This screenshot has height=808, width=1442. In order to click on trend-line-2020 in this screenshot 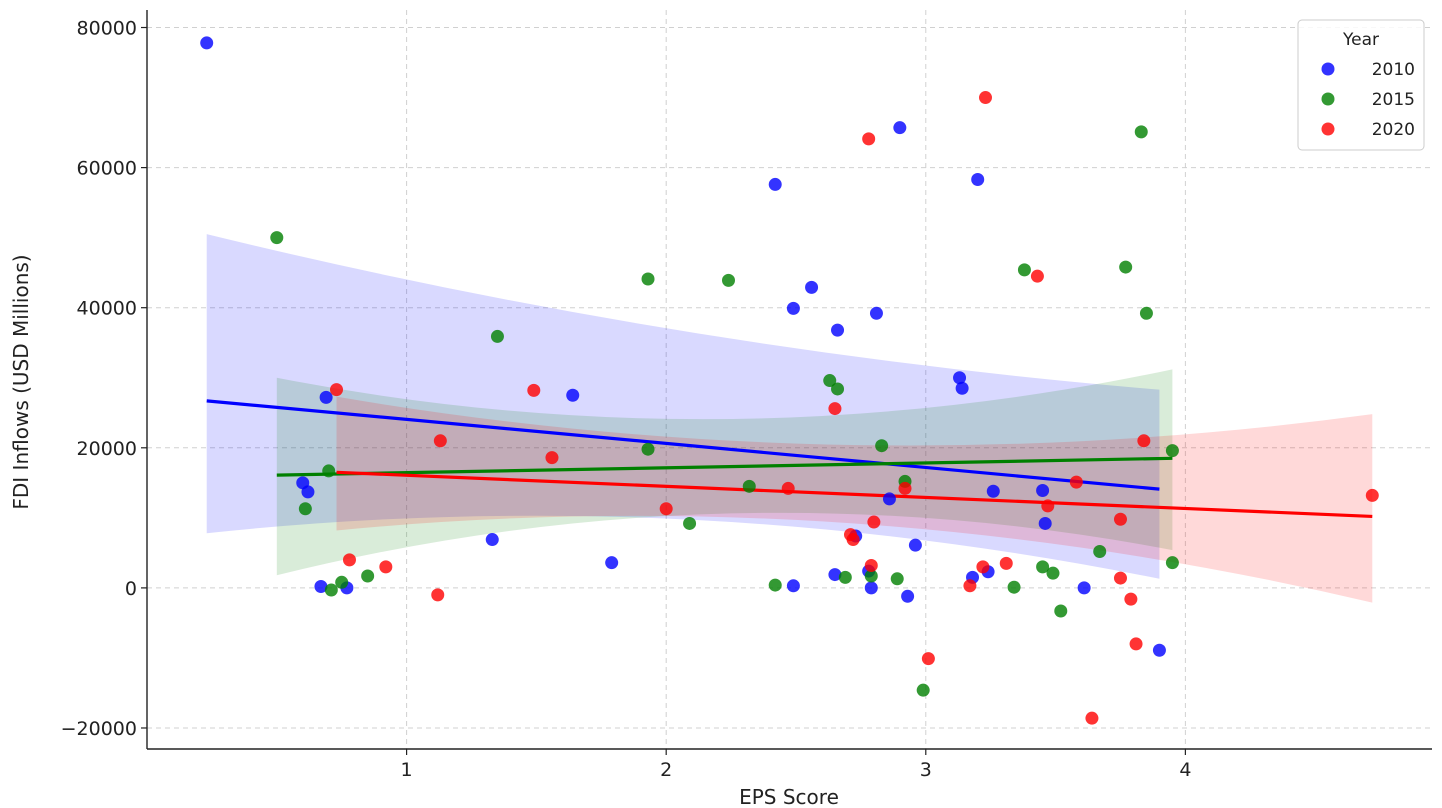, I will do `click(854, 494)`.